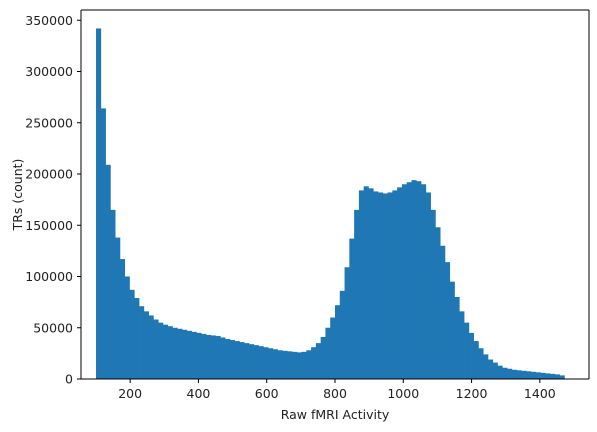  Describe the element at coordinates (199, 393) in the screenshot. I see `x-tick-label: 400` at that location.